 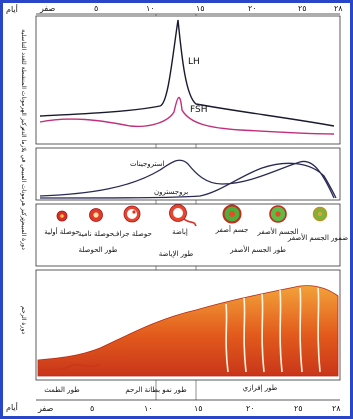 I want to click on fsh-curve, so click(x=187, y=115).